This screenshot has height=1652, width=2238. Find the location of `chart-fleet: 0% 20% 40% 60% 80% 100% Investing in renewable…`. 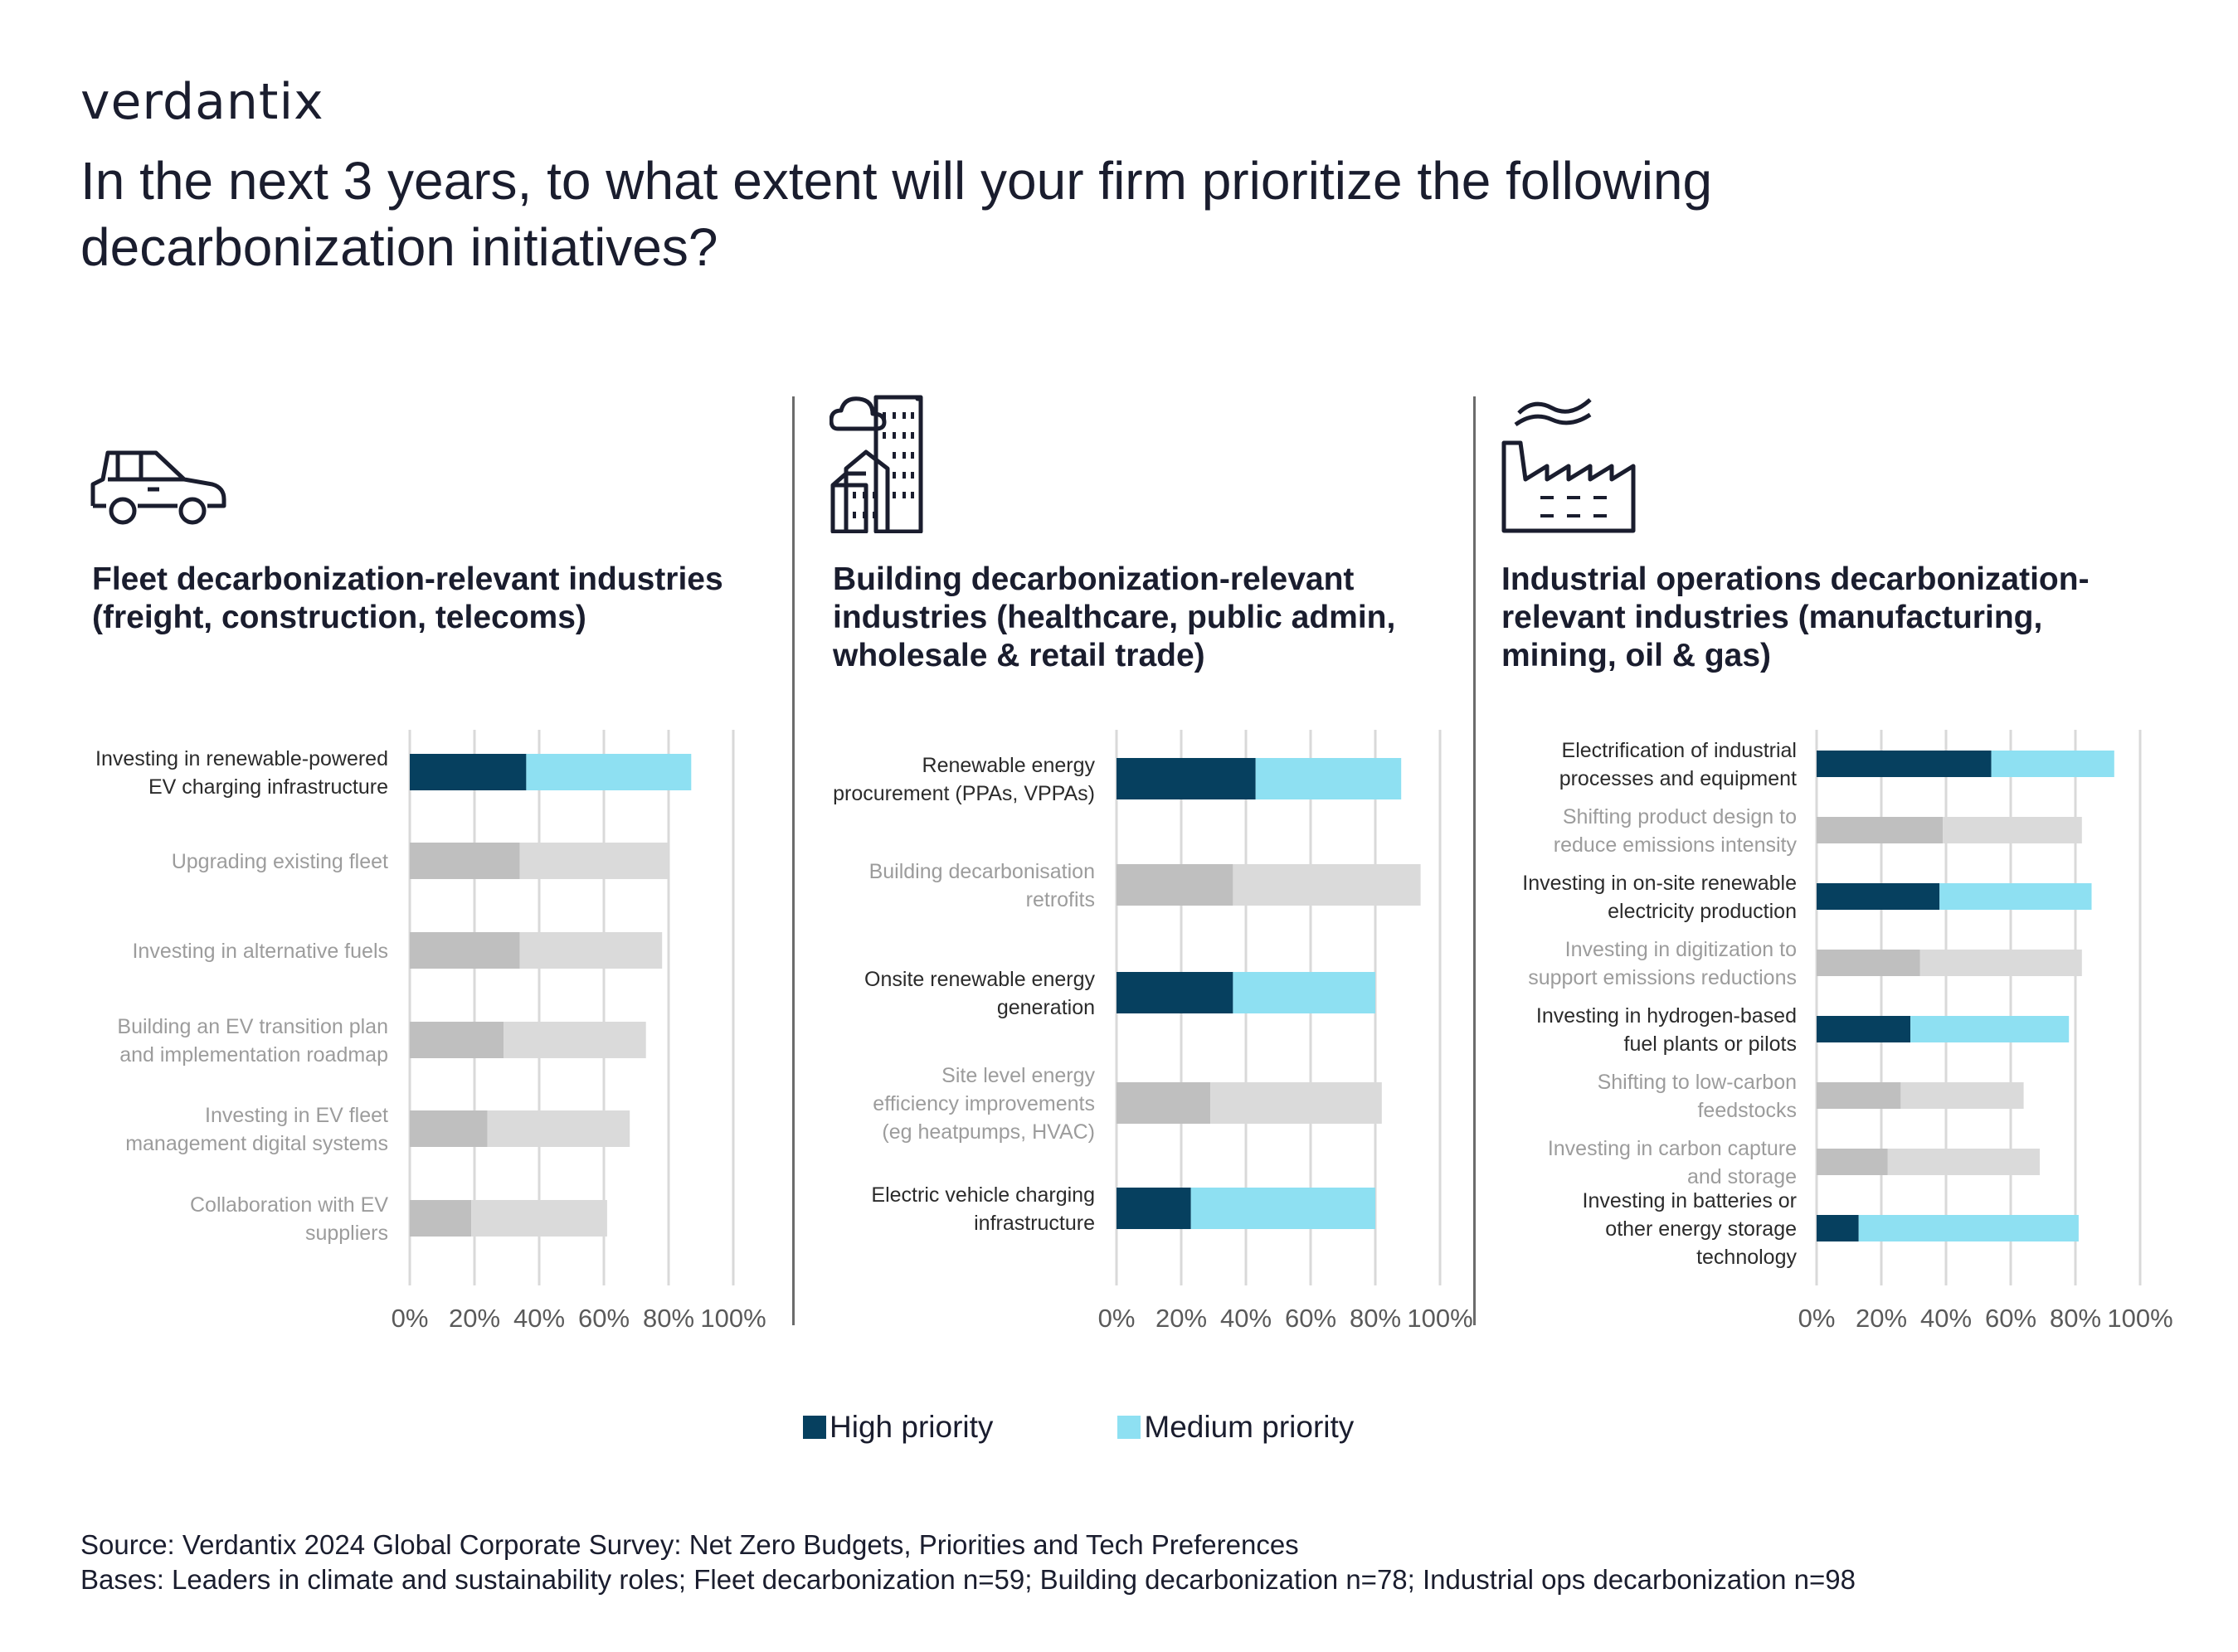

chart-fleet: 0% 20% 40% 60% 80% 100% Investing in renewable… is located at coordinates (430, 1031).